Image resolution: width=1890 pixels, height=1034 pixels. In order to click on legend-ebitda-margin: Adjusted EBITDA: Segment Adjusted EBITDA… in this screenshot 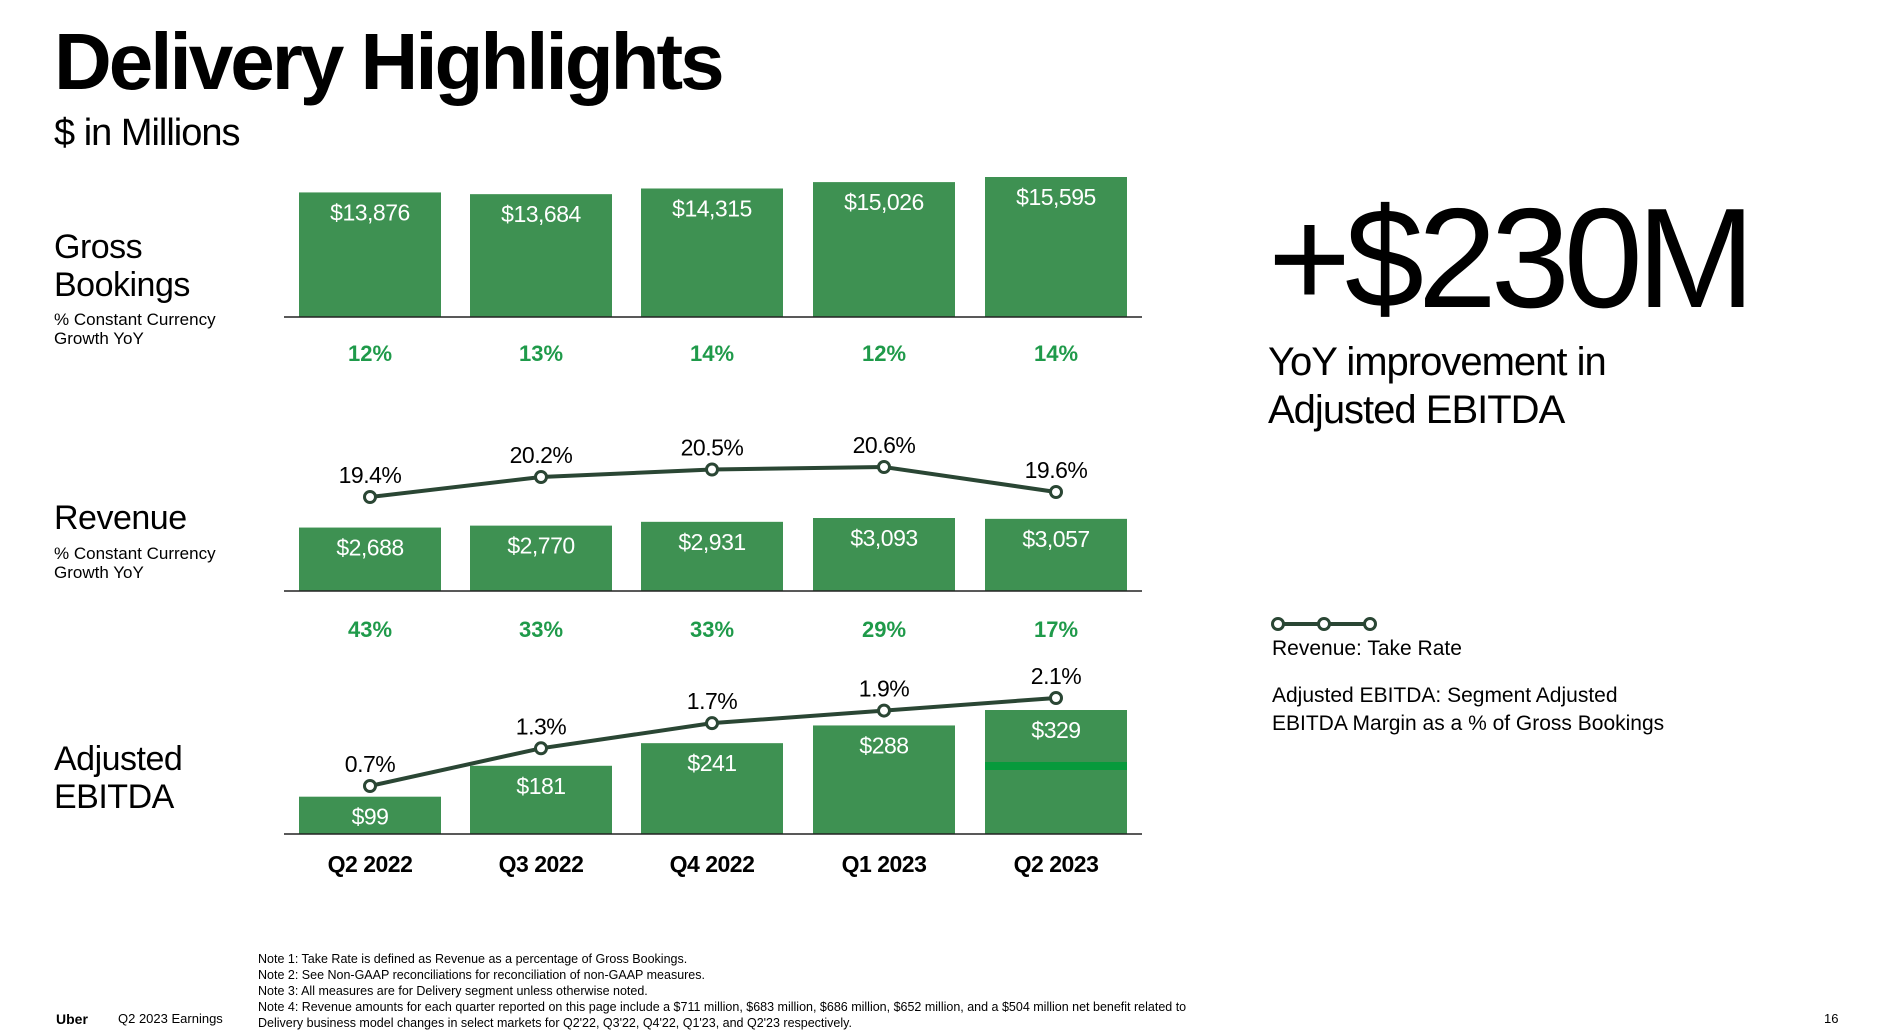, I will do `click(1468, 709)`.